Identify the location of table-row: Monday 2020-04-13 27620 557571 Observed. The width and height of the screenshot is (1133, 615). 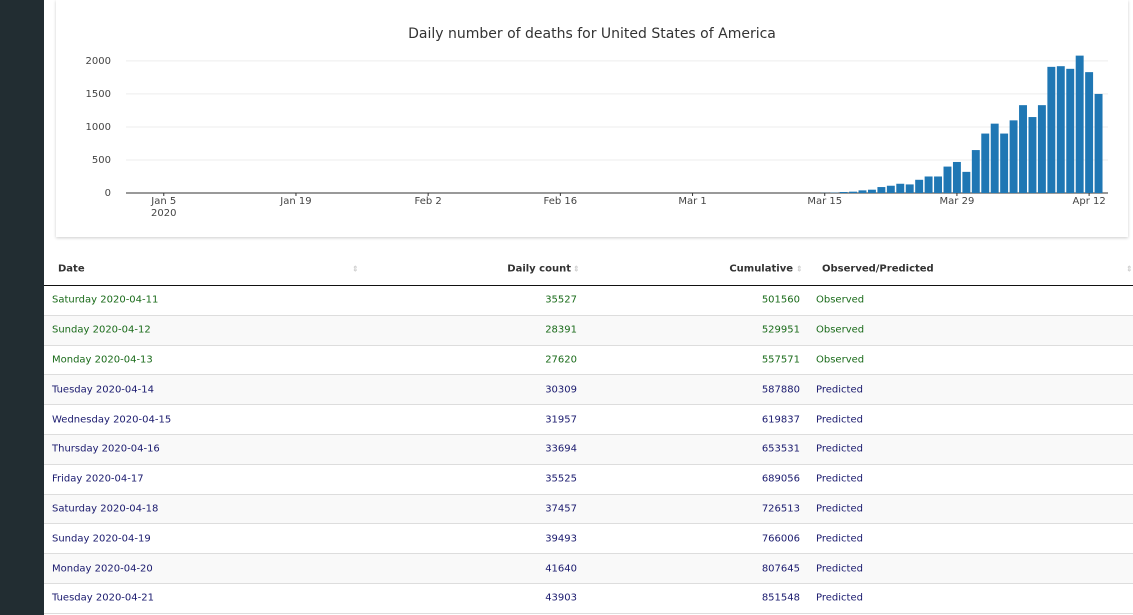
(588, 361).